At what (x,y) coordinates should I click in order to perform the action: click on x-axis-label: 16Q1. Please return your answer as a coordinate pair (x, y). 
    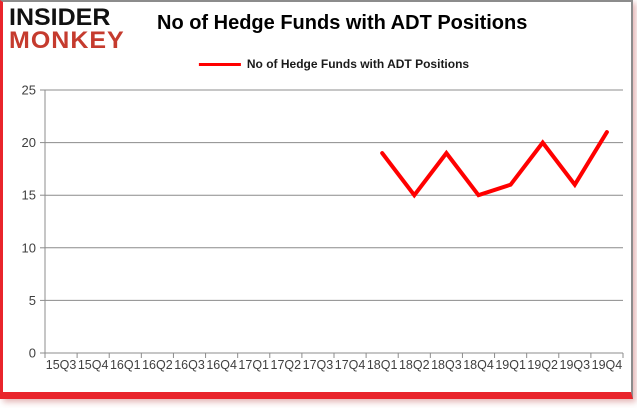
    Looking at the image, I should click on (125, 365).